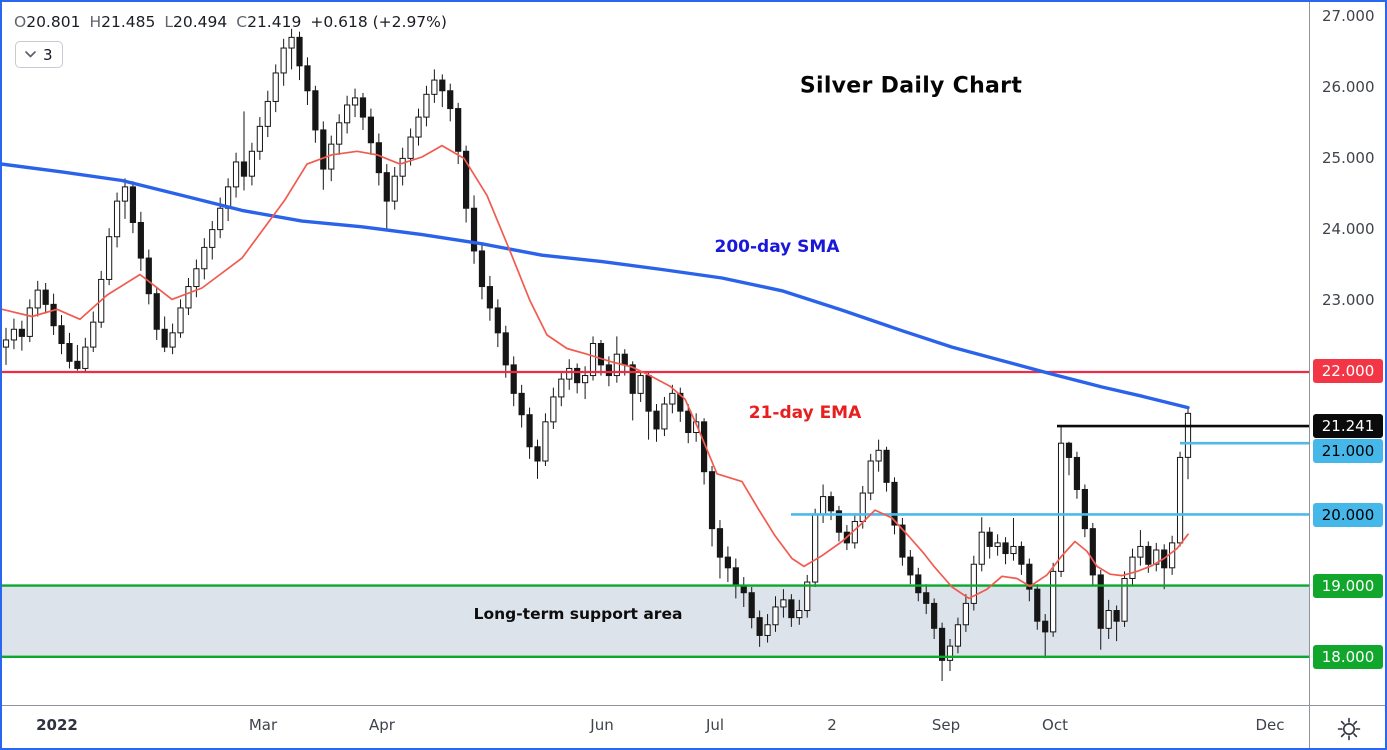  I want to click on support-band, so click(655, 621).